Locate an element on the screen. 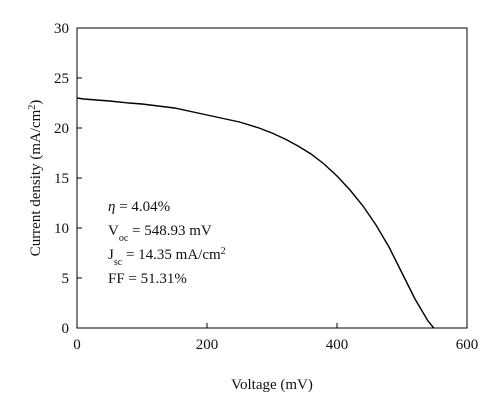 The width and height of the screenshot is (500, 400). y-axis-label-main: Current density (mA/cm is located at coordinates (36, 182).